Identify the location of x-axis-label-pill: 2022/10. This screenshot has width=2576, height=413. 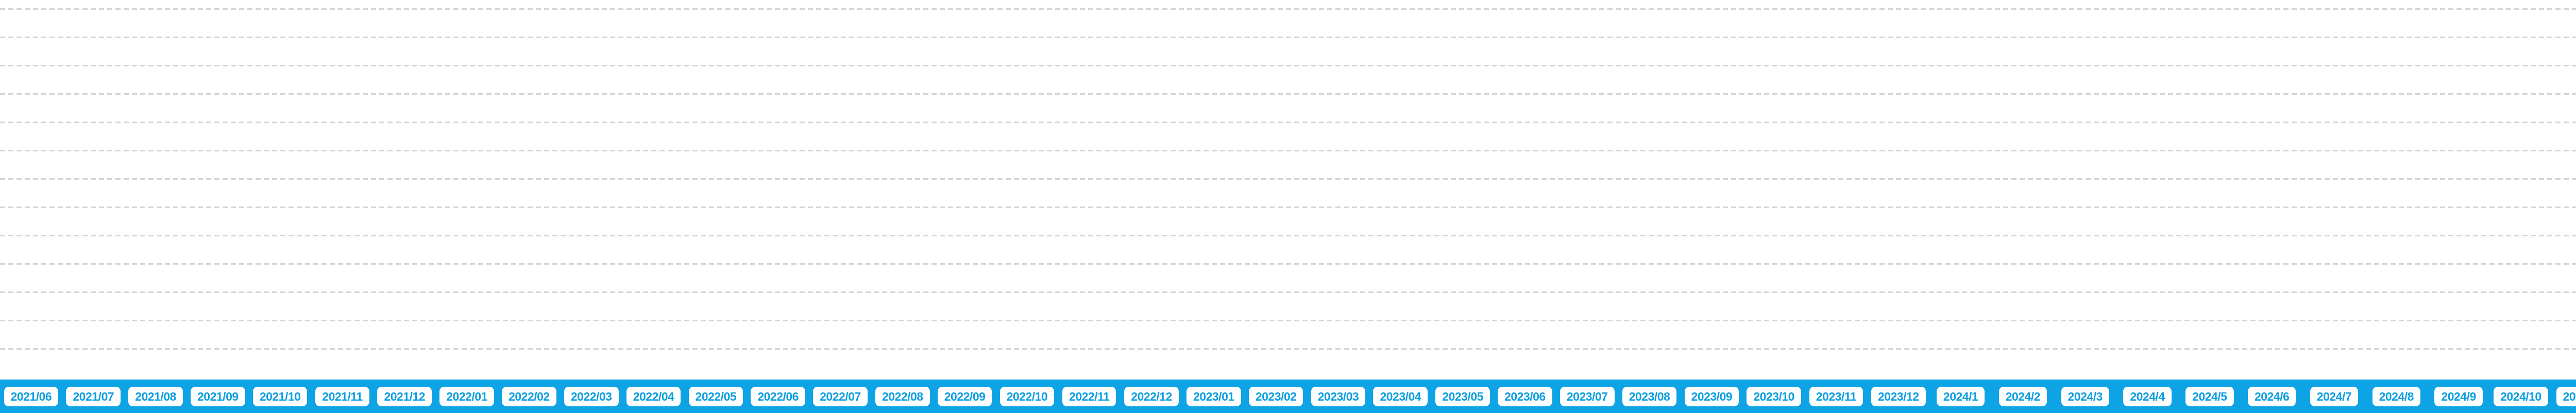
(1027, 396).